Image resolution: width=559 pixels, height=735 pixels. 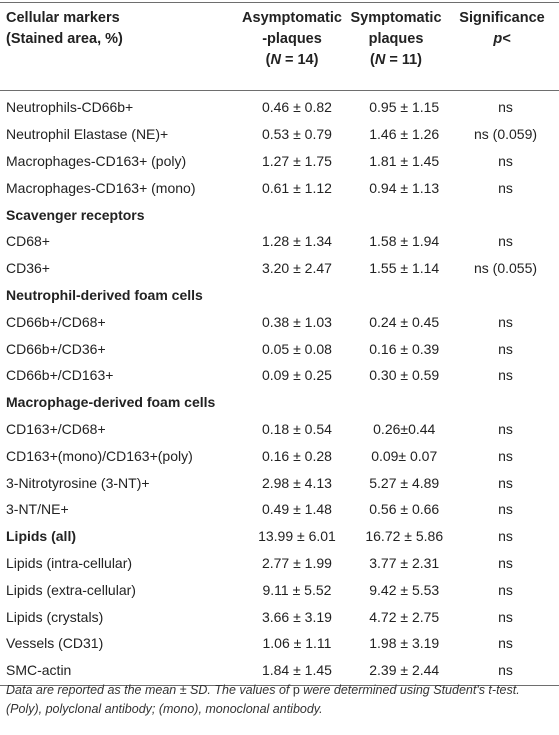 I want to click on asymptomatic-value: 3.20 ± 2.47, so click(x=296, y=268).